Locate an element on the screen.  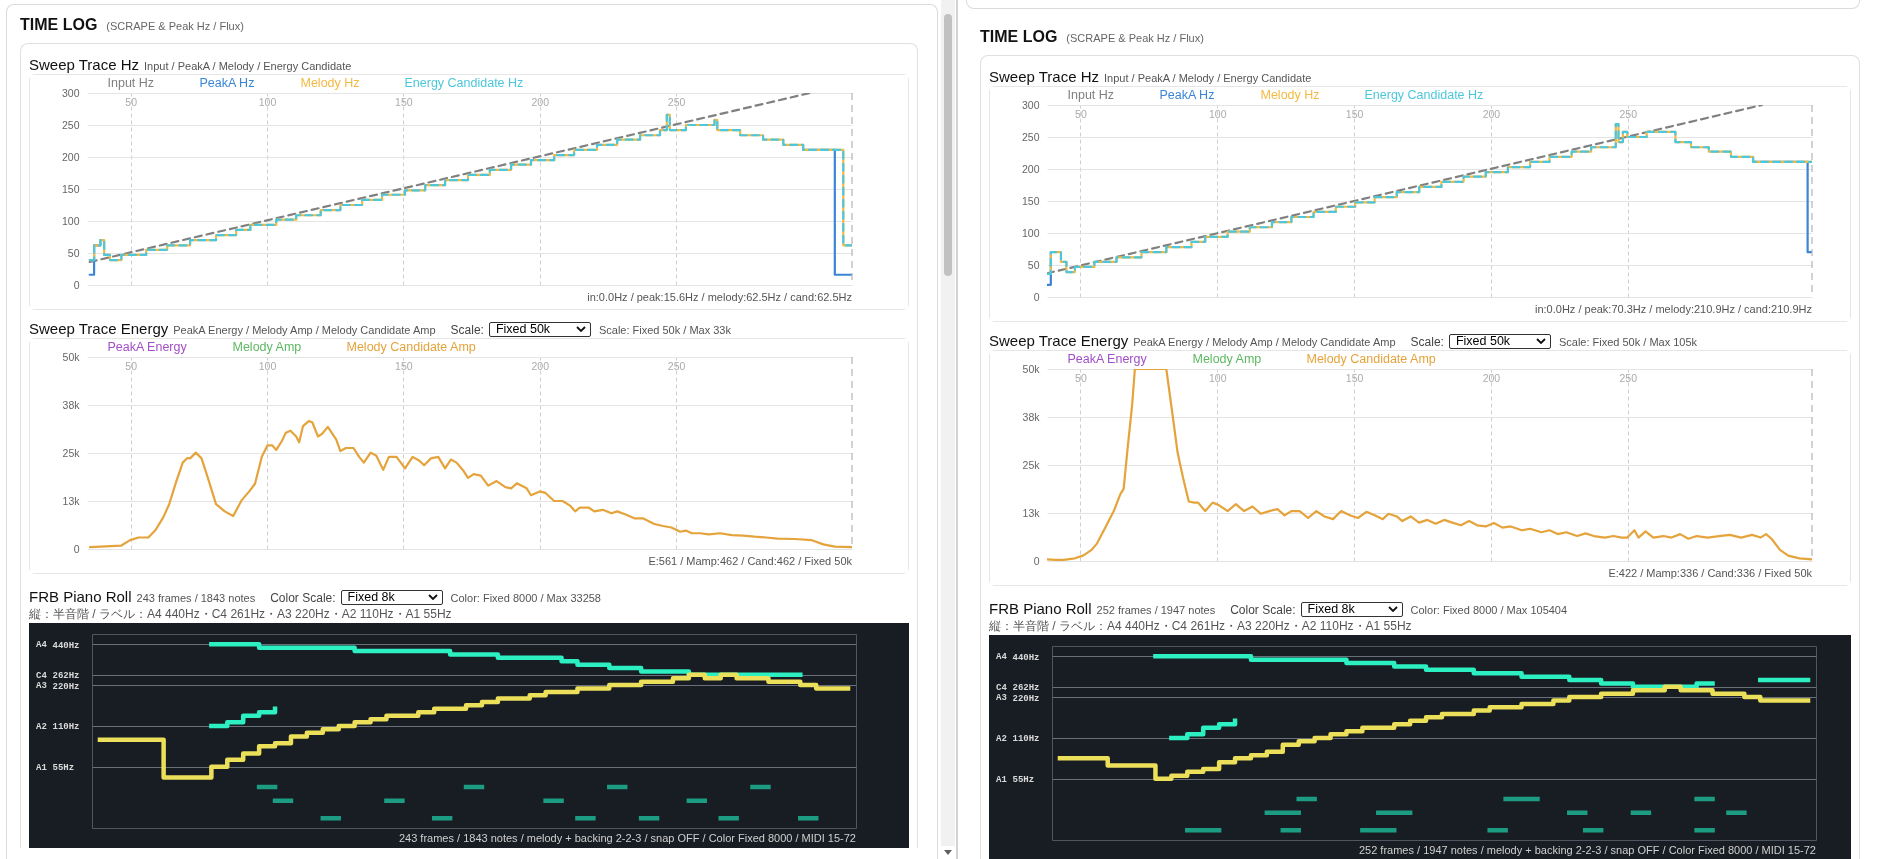
text: Color Scale: is located at coordinates (303, 598).